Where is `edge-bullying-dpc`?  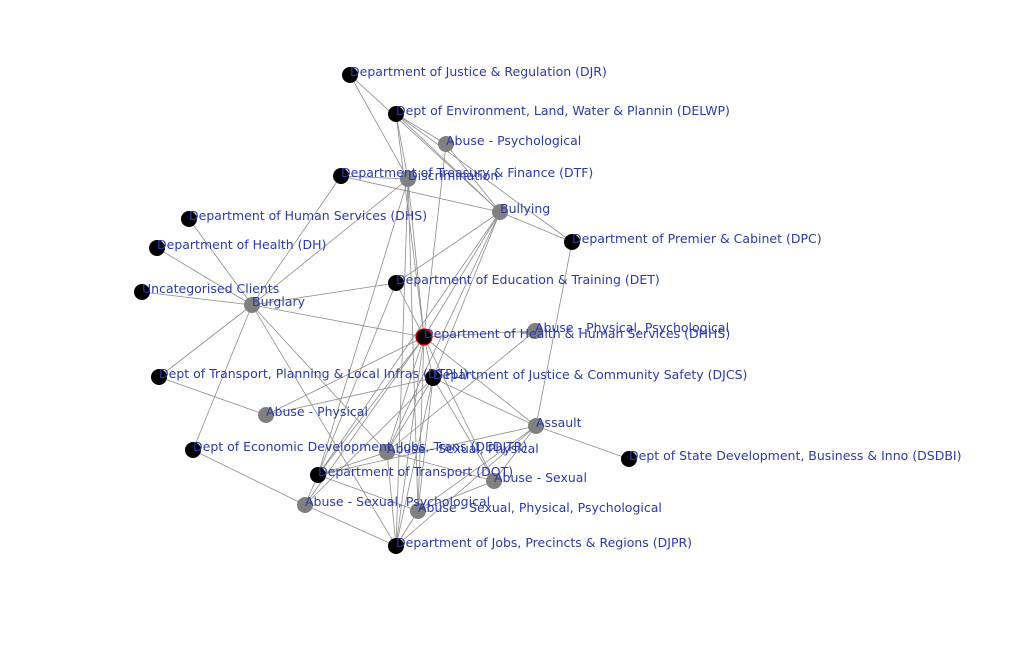
edge-bullying-dpc is located at coordinates (536, 227).